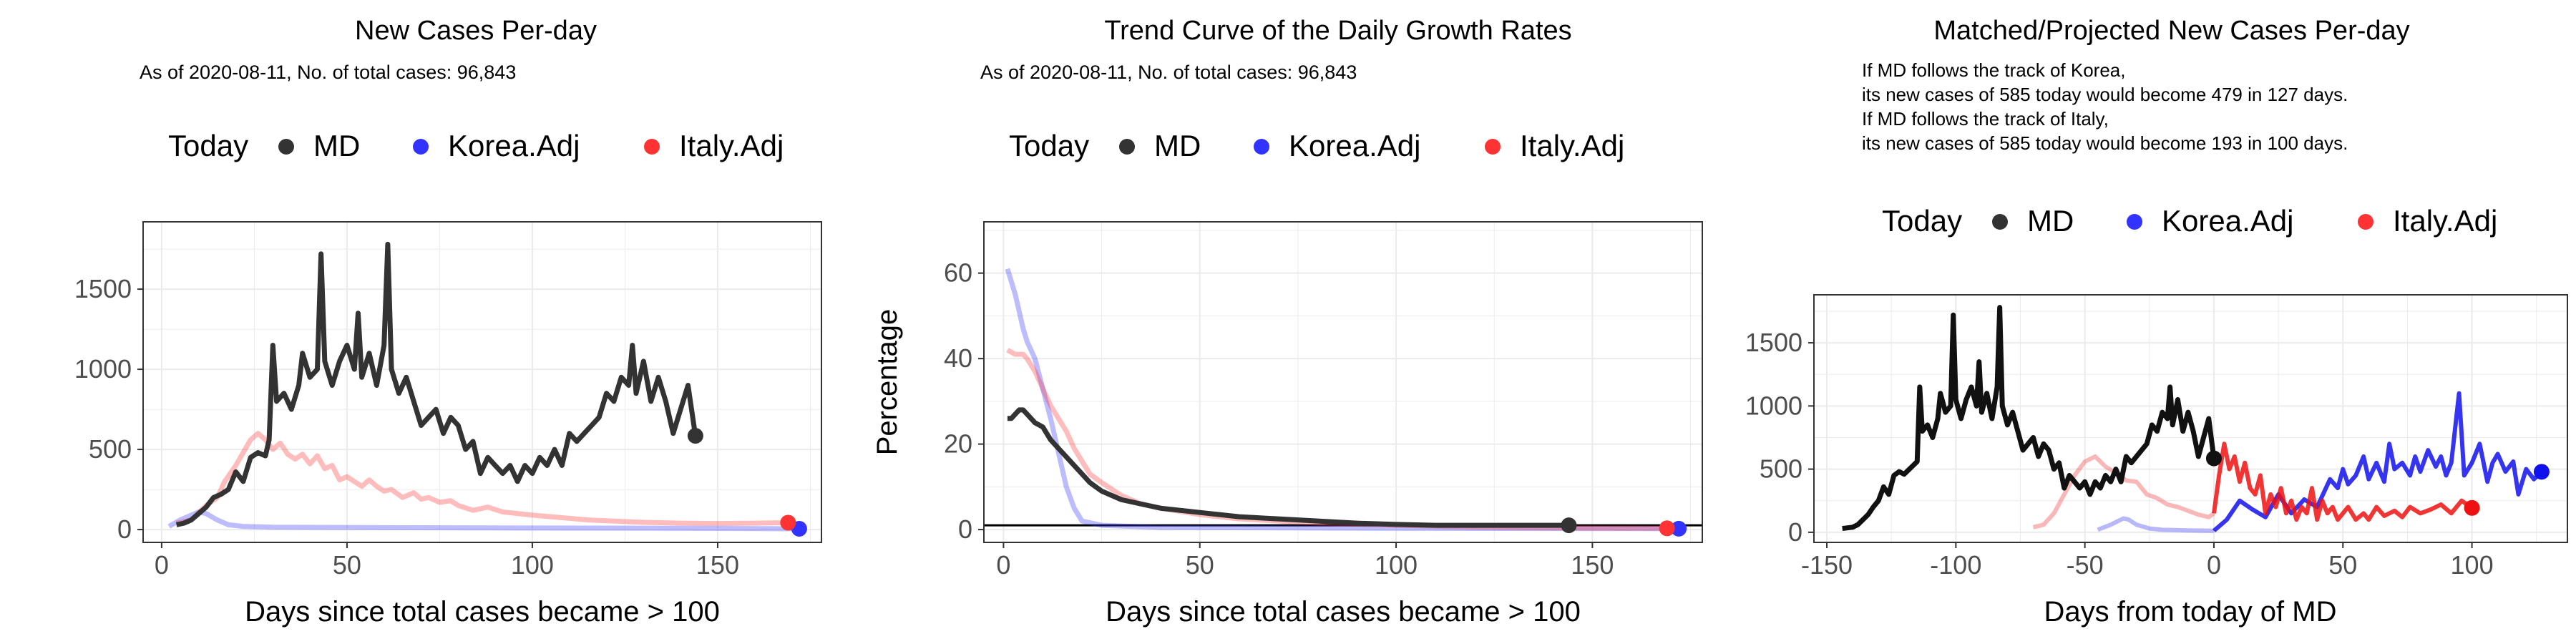 Image resolution: width=2576 pixels, height=644 pixels. Describe the element at coordinates (476, 31) in the screenshot. I see `chart-title: New Cases Per-day` at that location.